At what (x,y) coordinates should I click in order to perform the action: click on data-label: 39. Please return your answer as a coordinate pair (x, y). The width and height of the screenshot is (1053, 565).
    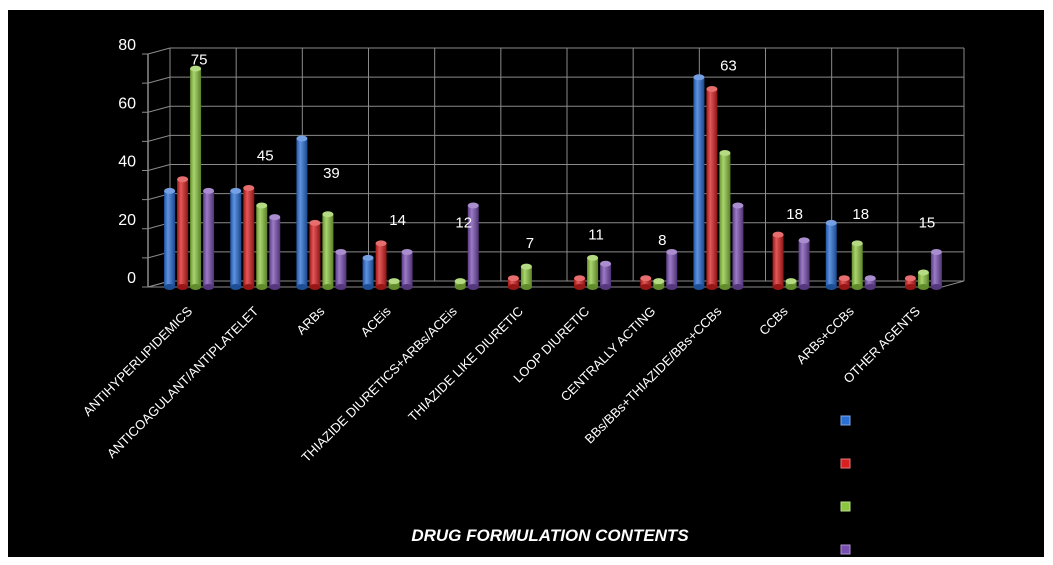
    Looking at the image, I should click on (331, 173).